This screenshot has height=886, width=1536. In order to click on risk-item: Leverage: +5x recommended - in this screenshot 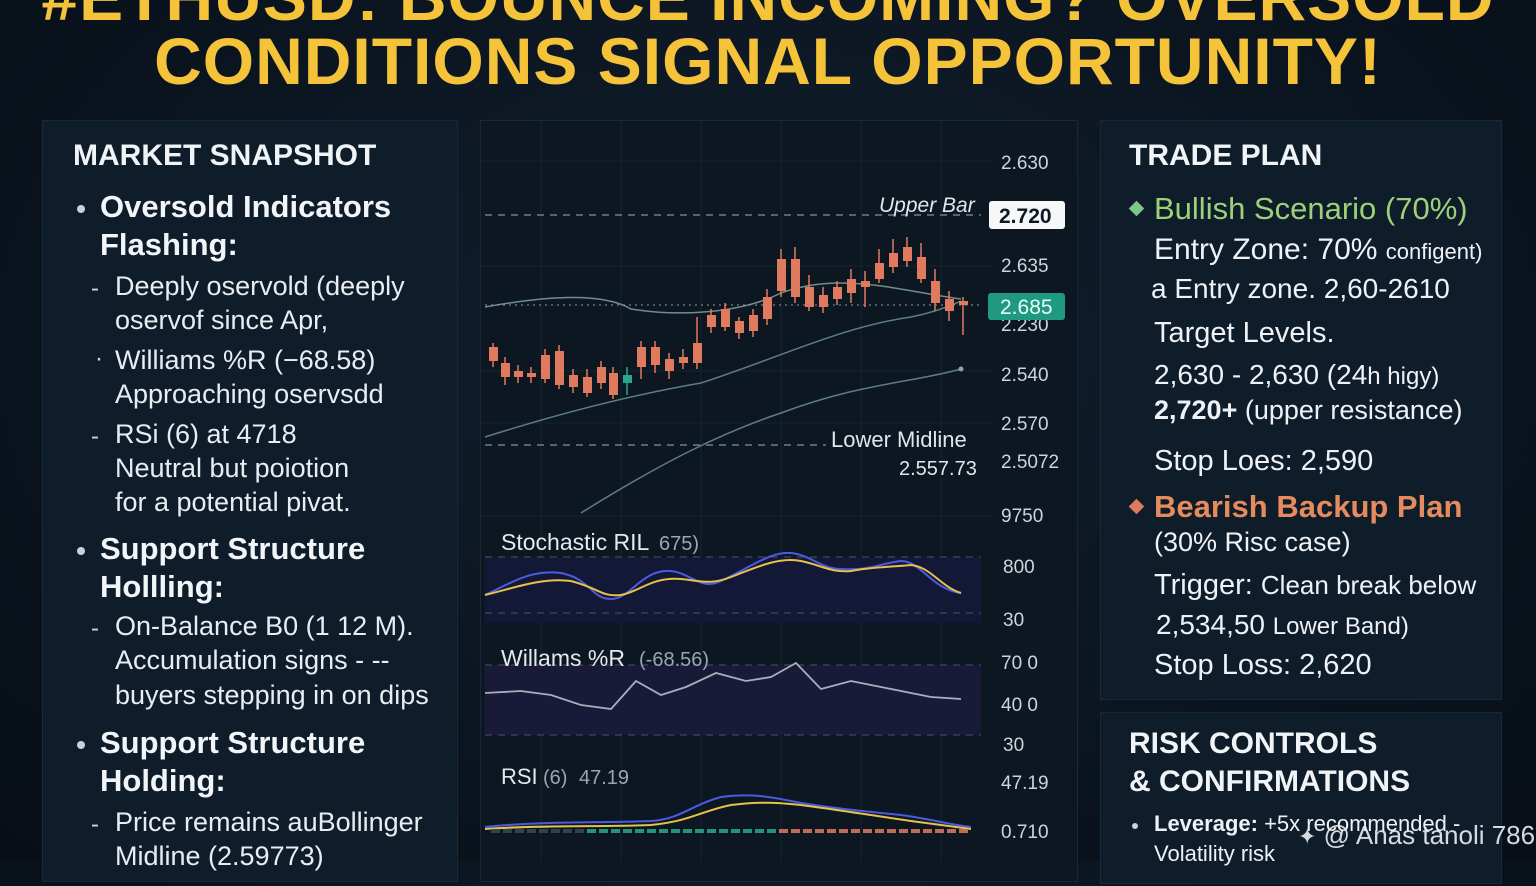, I will do `click(1307, 824)`.